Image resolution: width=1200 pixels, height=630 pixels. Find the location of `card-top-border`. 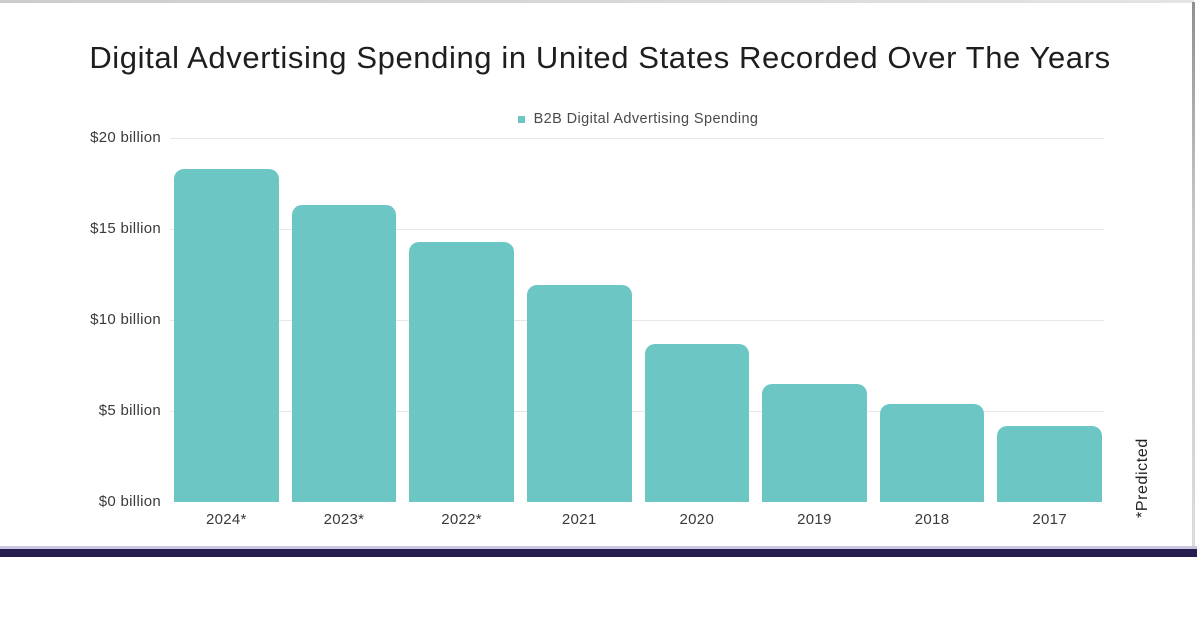

card-top-border is located at coordinates (597, 1).